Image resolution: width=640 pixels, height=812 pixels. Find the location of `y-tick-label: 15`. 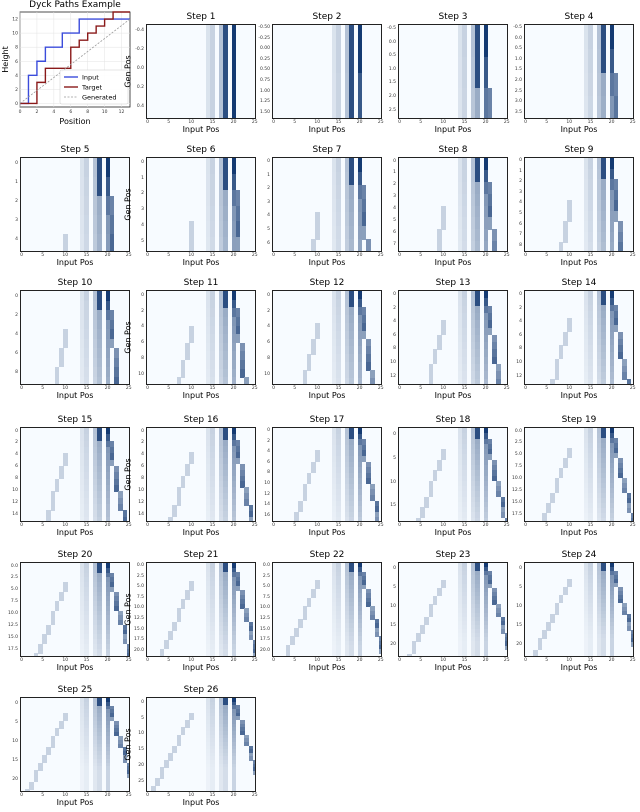

y-tick-label: 15 is located at coordinates (141, 750).